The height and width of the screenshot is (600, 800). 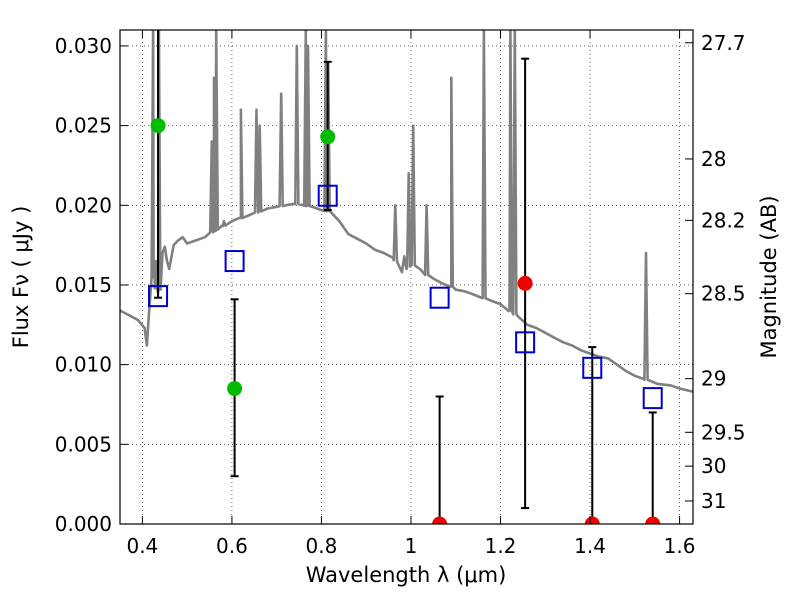 What do you see at coordinates (21, 277) in the screenshot?
I see `y-axis-title: Flux Fν ( μJy )` at bounding box center [21, 277].